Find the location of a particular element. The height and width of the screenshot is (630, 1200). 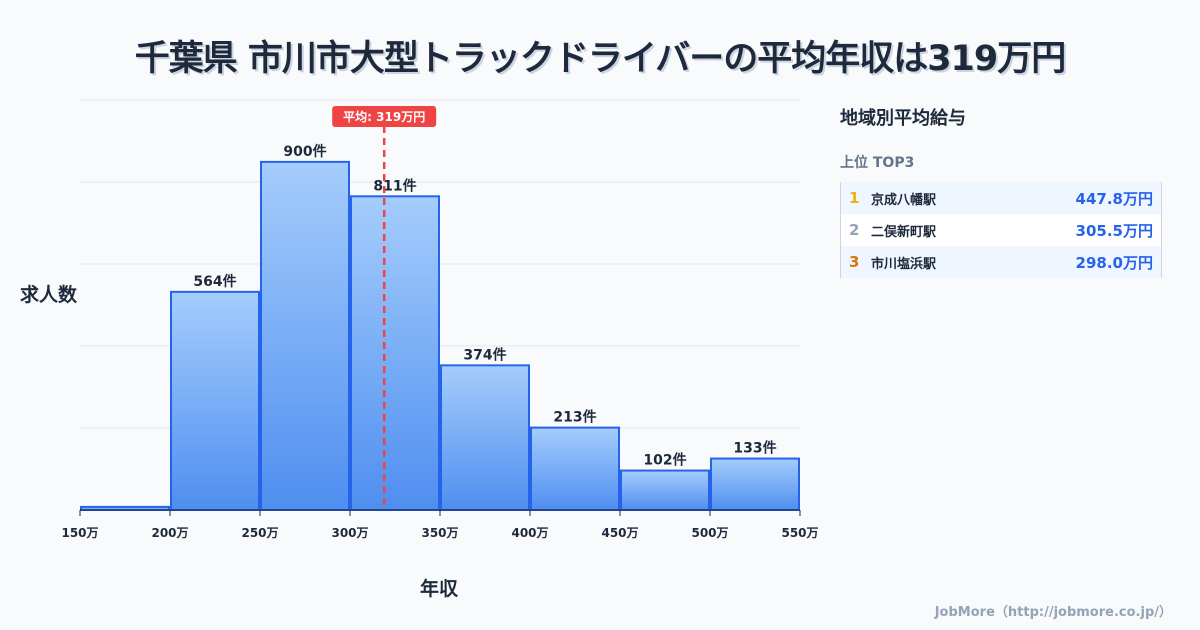

rank-number: 3 is located at coordinates (854, 262).